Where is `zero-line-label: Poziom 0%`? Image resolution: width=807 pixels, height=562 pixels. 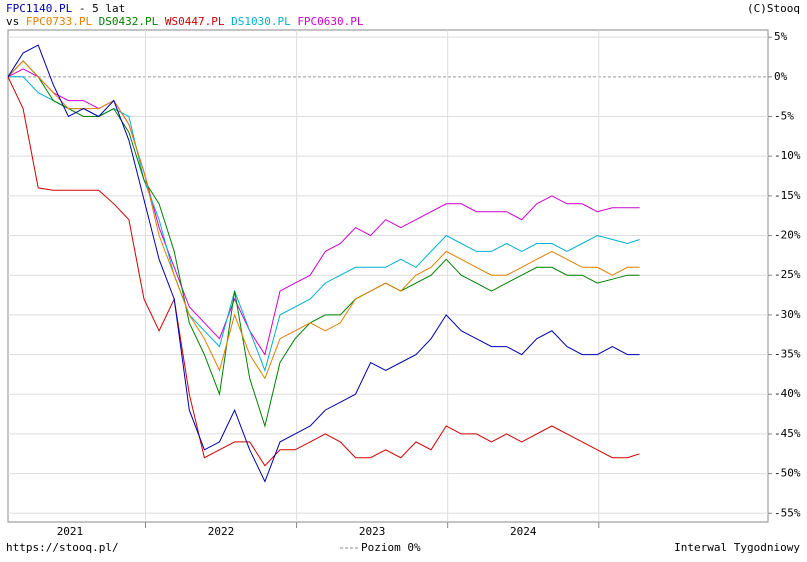
zero-line-label: Poziom 0% is located at coordinates (391, 547).